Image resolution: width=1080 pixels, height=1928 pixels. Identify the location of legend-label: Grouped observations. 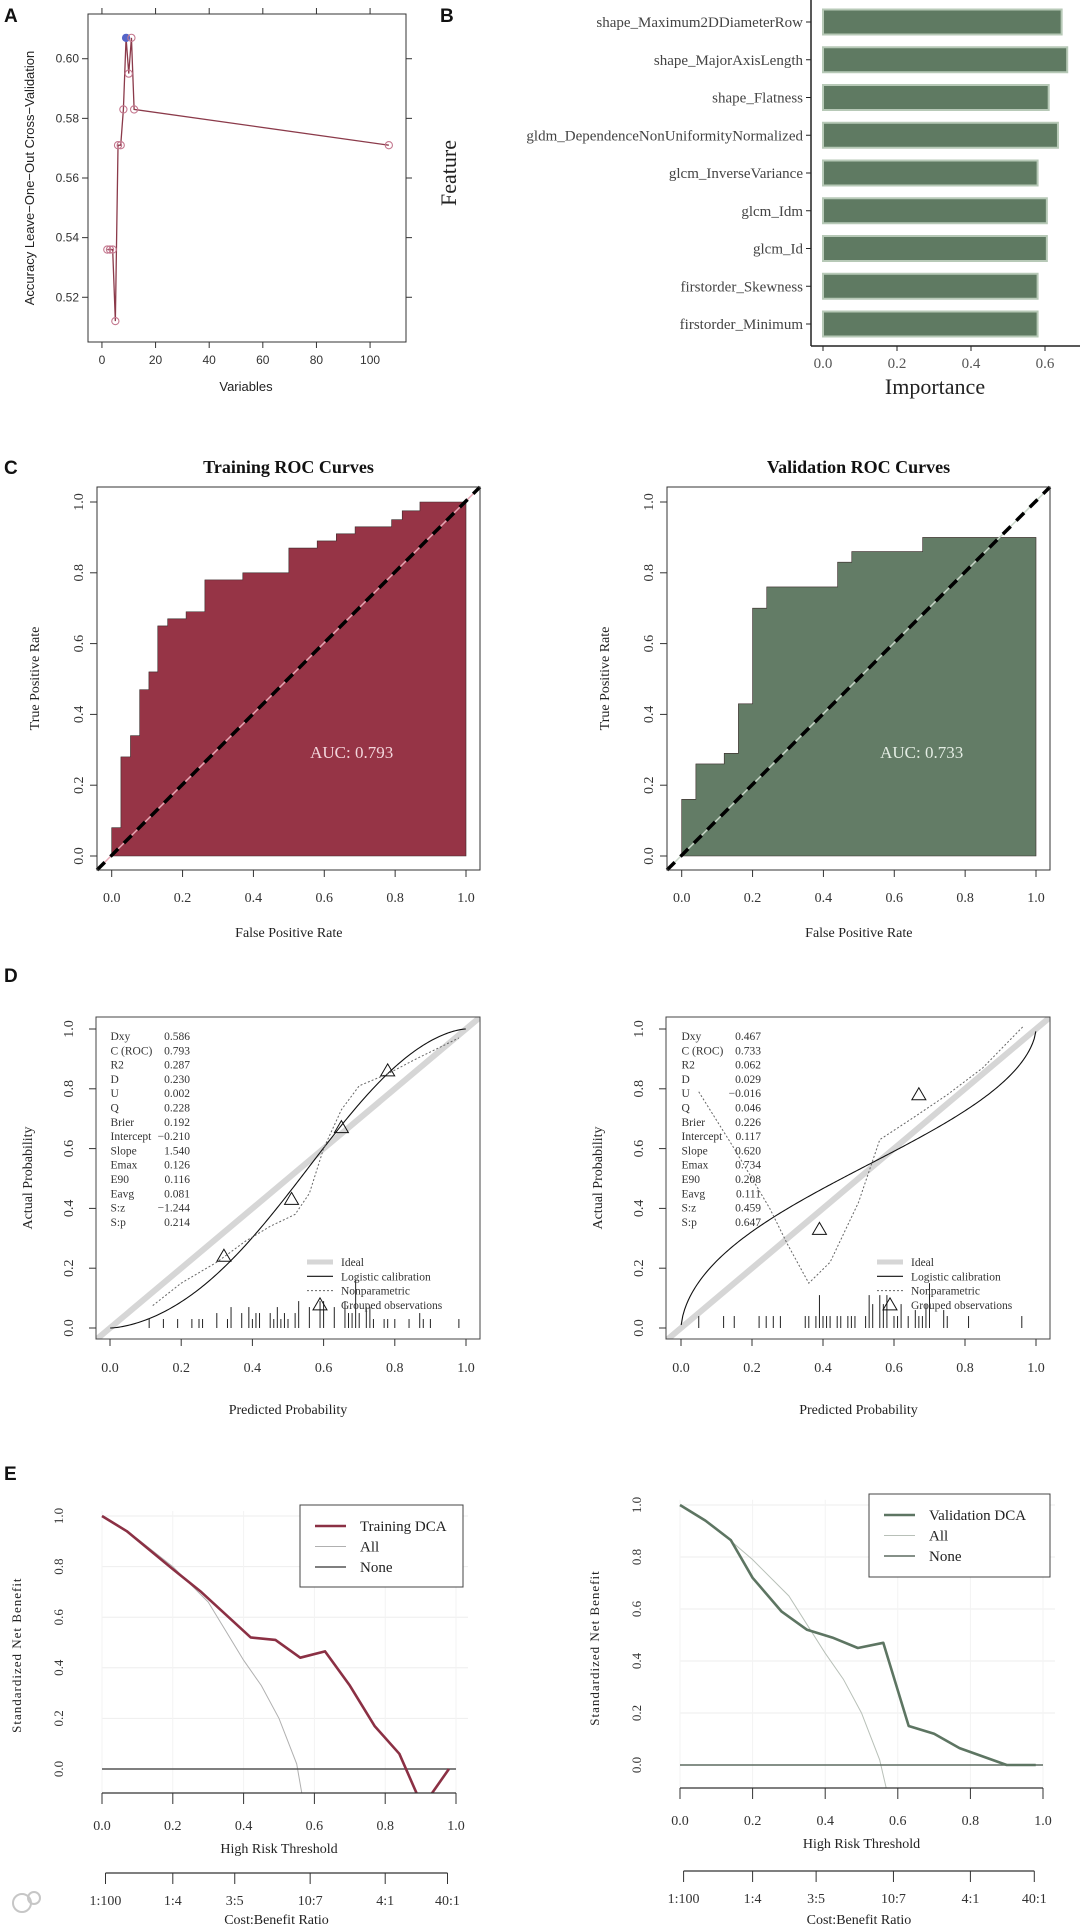
(392, 1306).